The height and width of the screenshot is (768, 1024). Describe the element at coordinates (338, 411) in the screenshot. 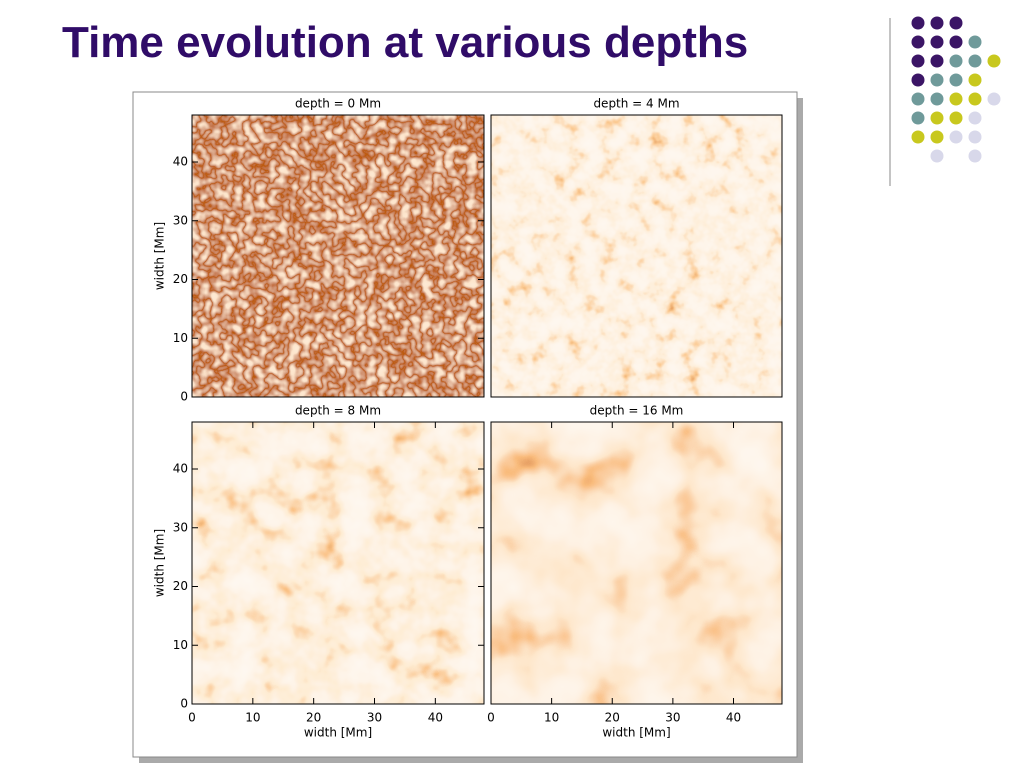

I see `panel-title: depth = 8 Mm` at that location.